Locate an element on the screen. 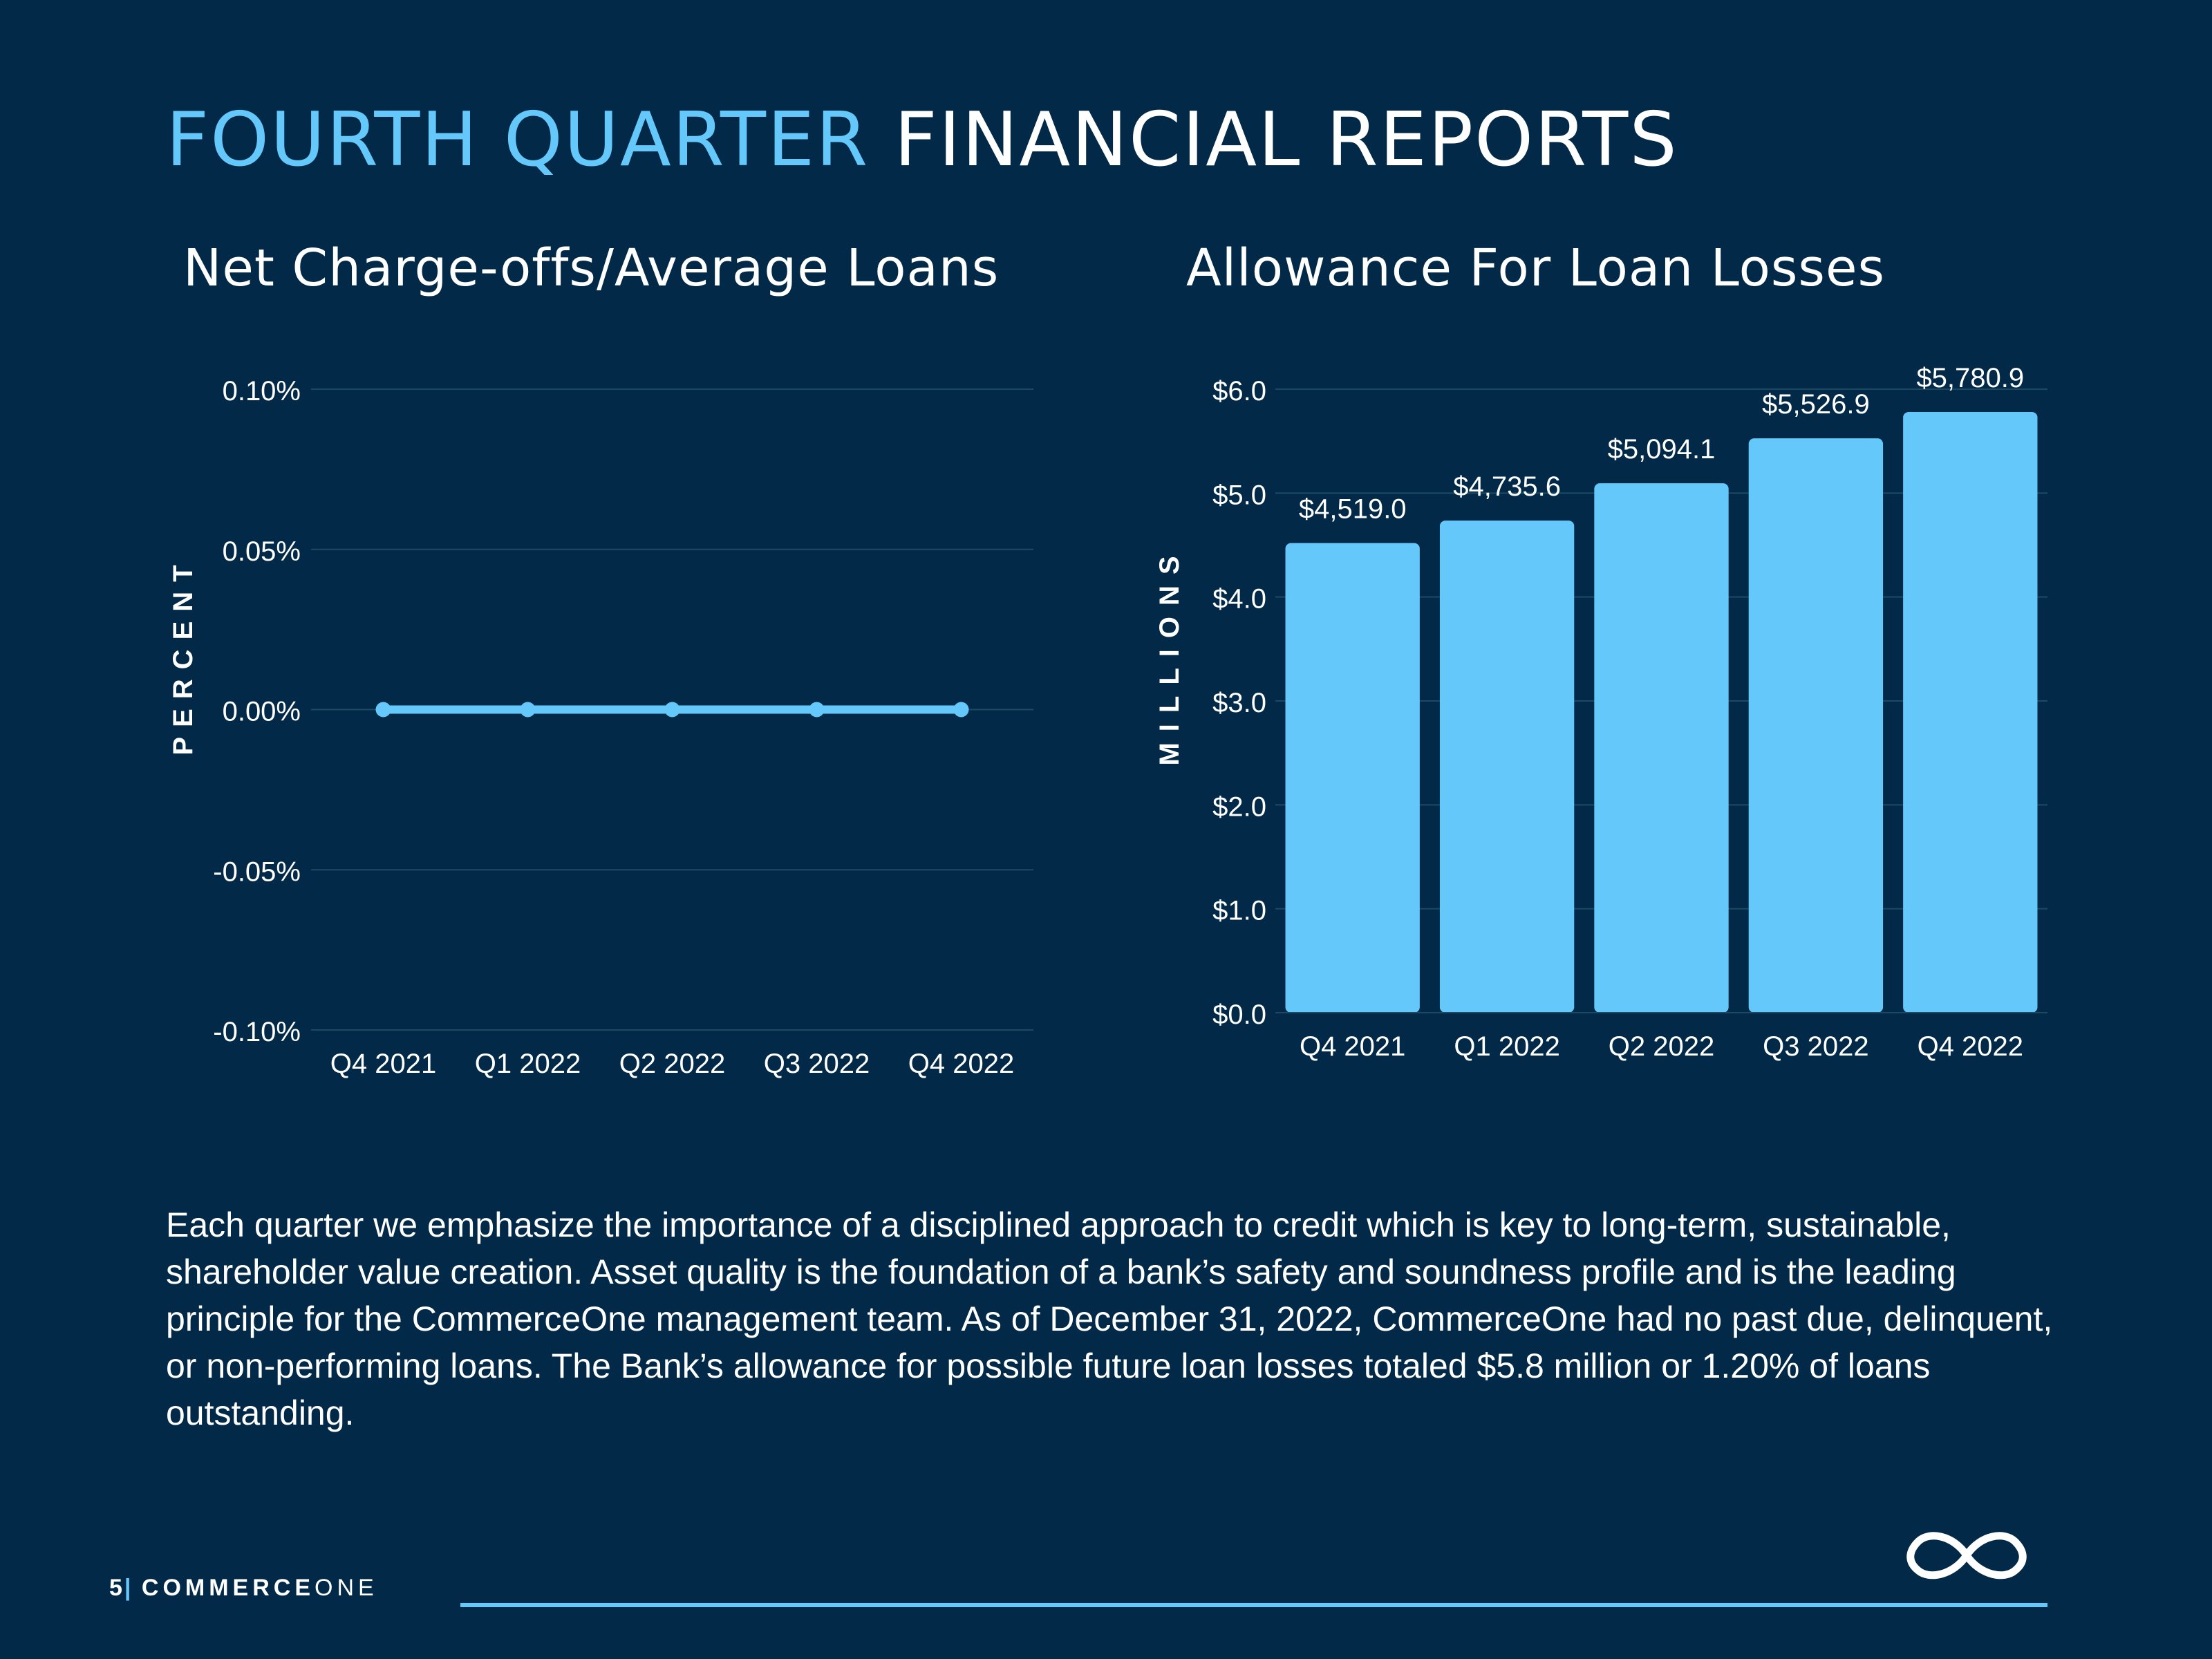 The height and width of the screenshot is (1659, 2212). y-tick-label: $4.0 is located at coordinates (1239, 599).